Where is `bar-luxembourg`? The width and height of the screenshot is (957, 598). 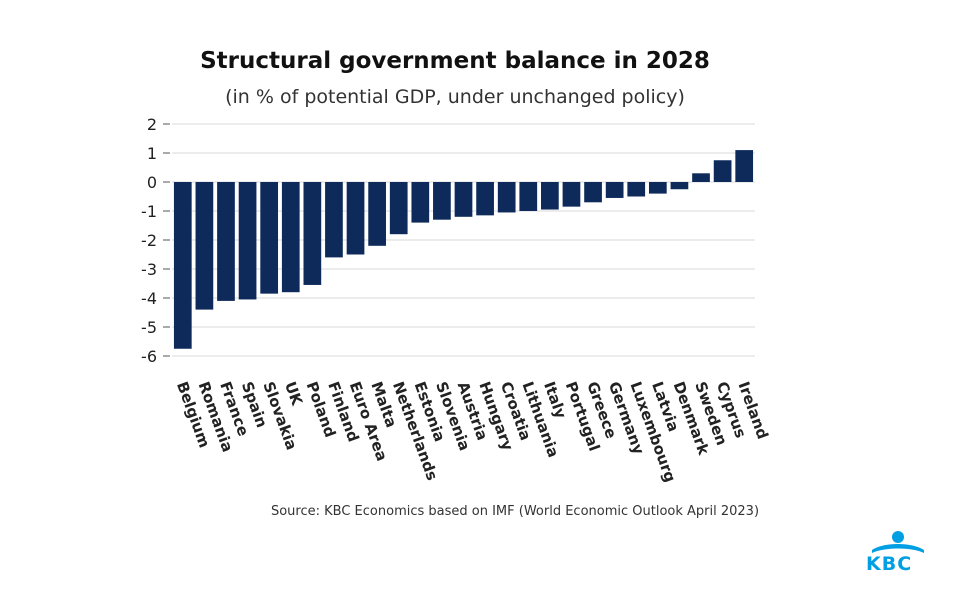 bar-luxembourg is located at coordinates (636, 189).